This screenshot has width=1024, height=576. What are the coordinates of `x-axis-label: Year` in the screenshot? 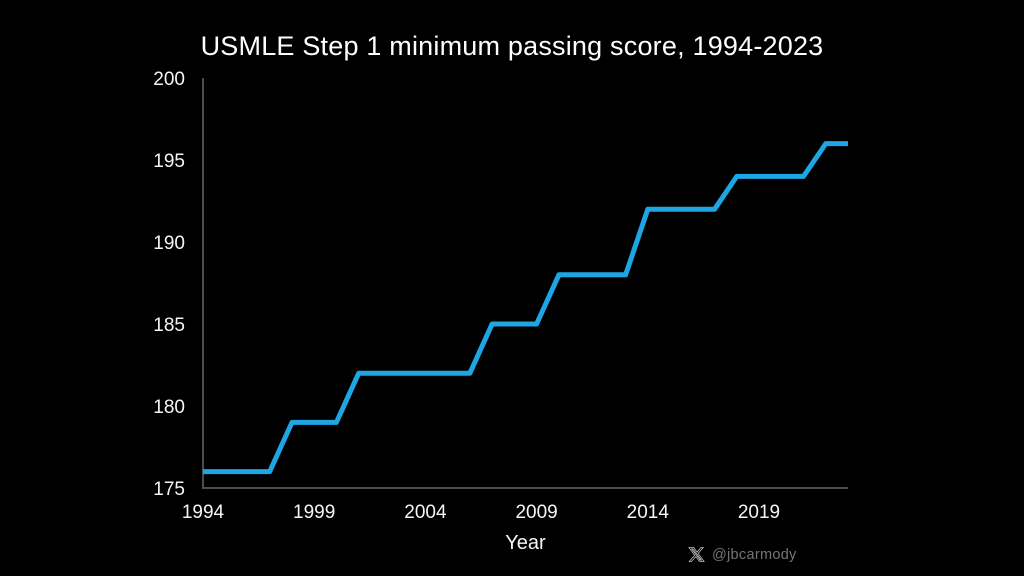 It's located at (525, 543).